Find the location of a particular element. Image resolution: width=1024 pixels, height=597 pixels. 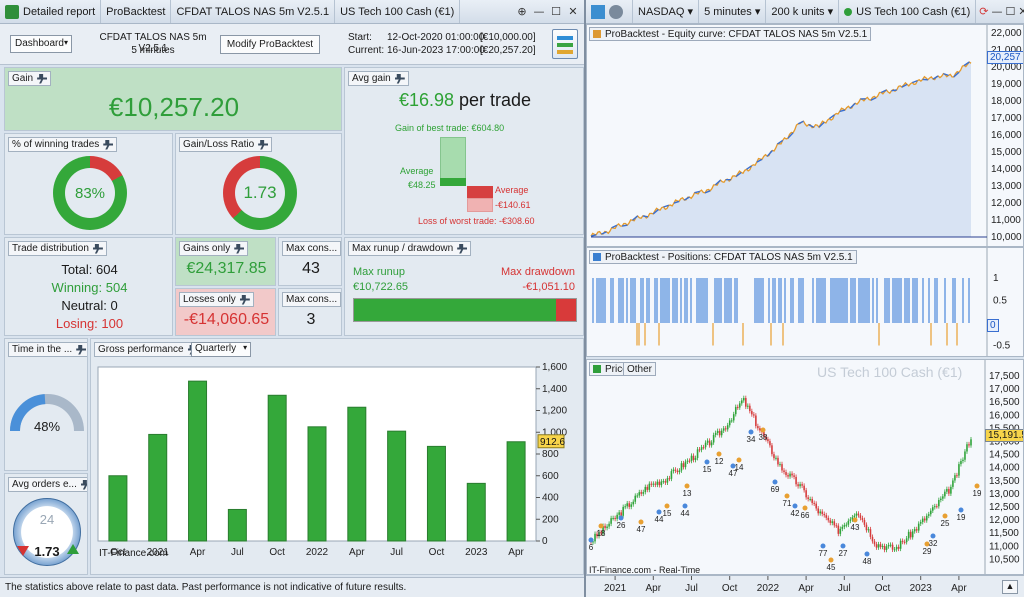

move-icon: ⊕ is located at coordinates (522, 11).